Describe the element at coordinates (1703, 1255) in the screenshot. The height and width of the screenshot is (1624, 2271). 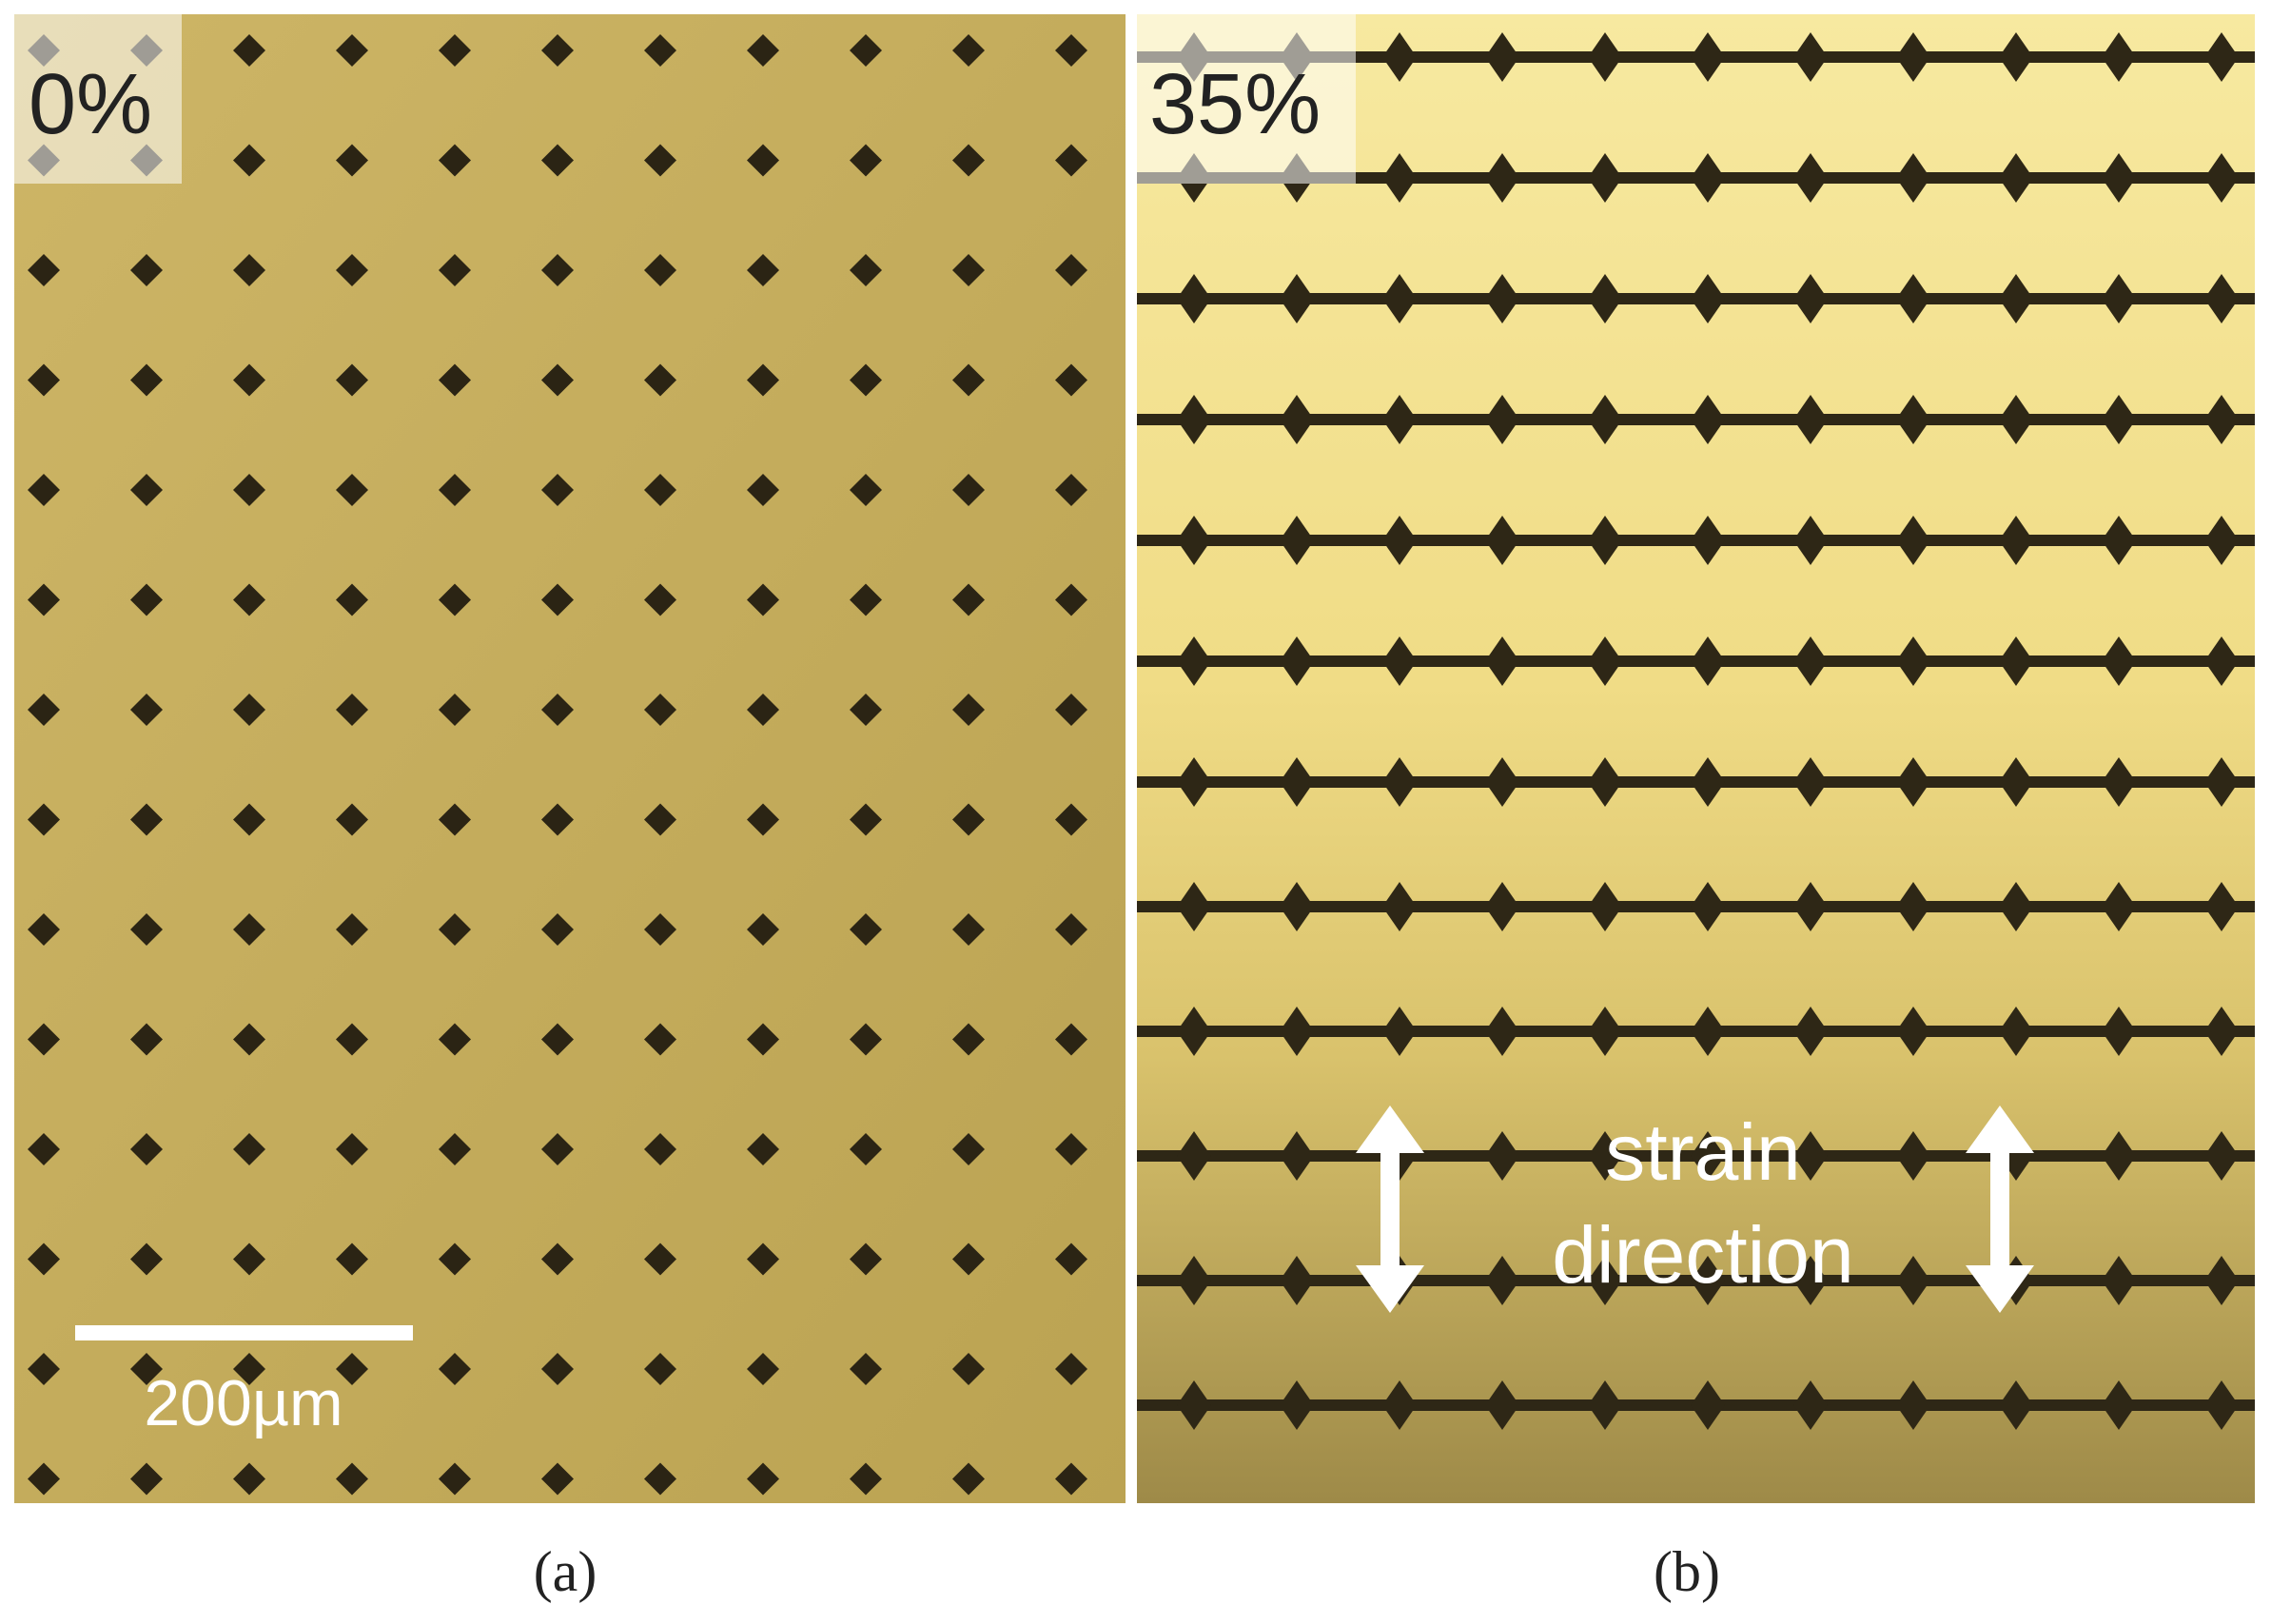
I see `annotation: direction` at that location.